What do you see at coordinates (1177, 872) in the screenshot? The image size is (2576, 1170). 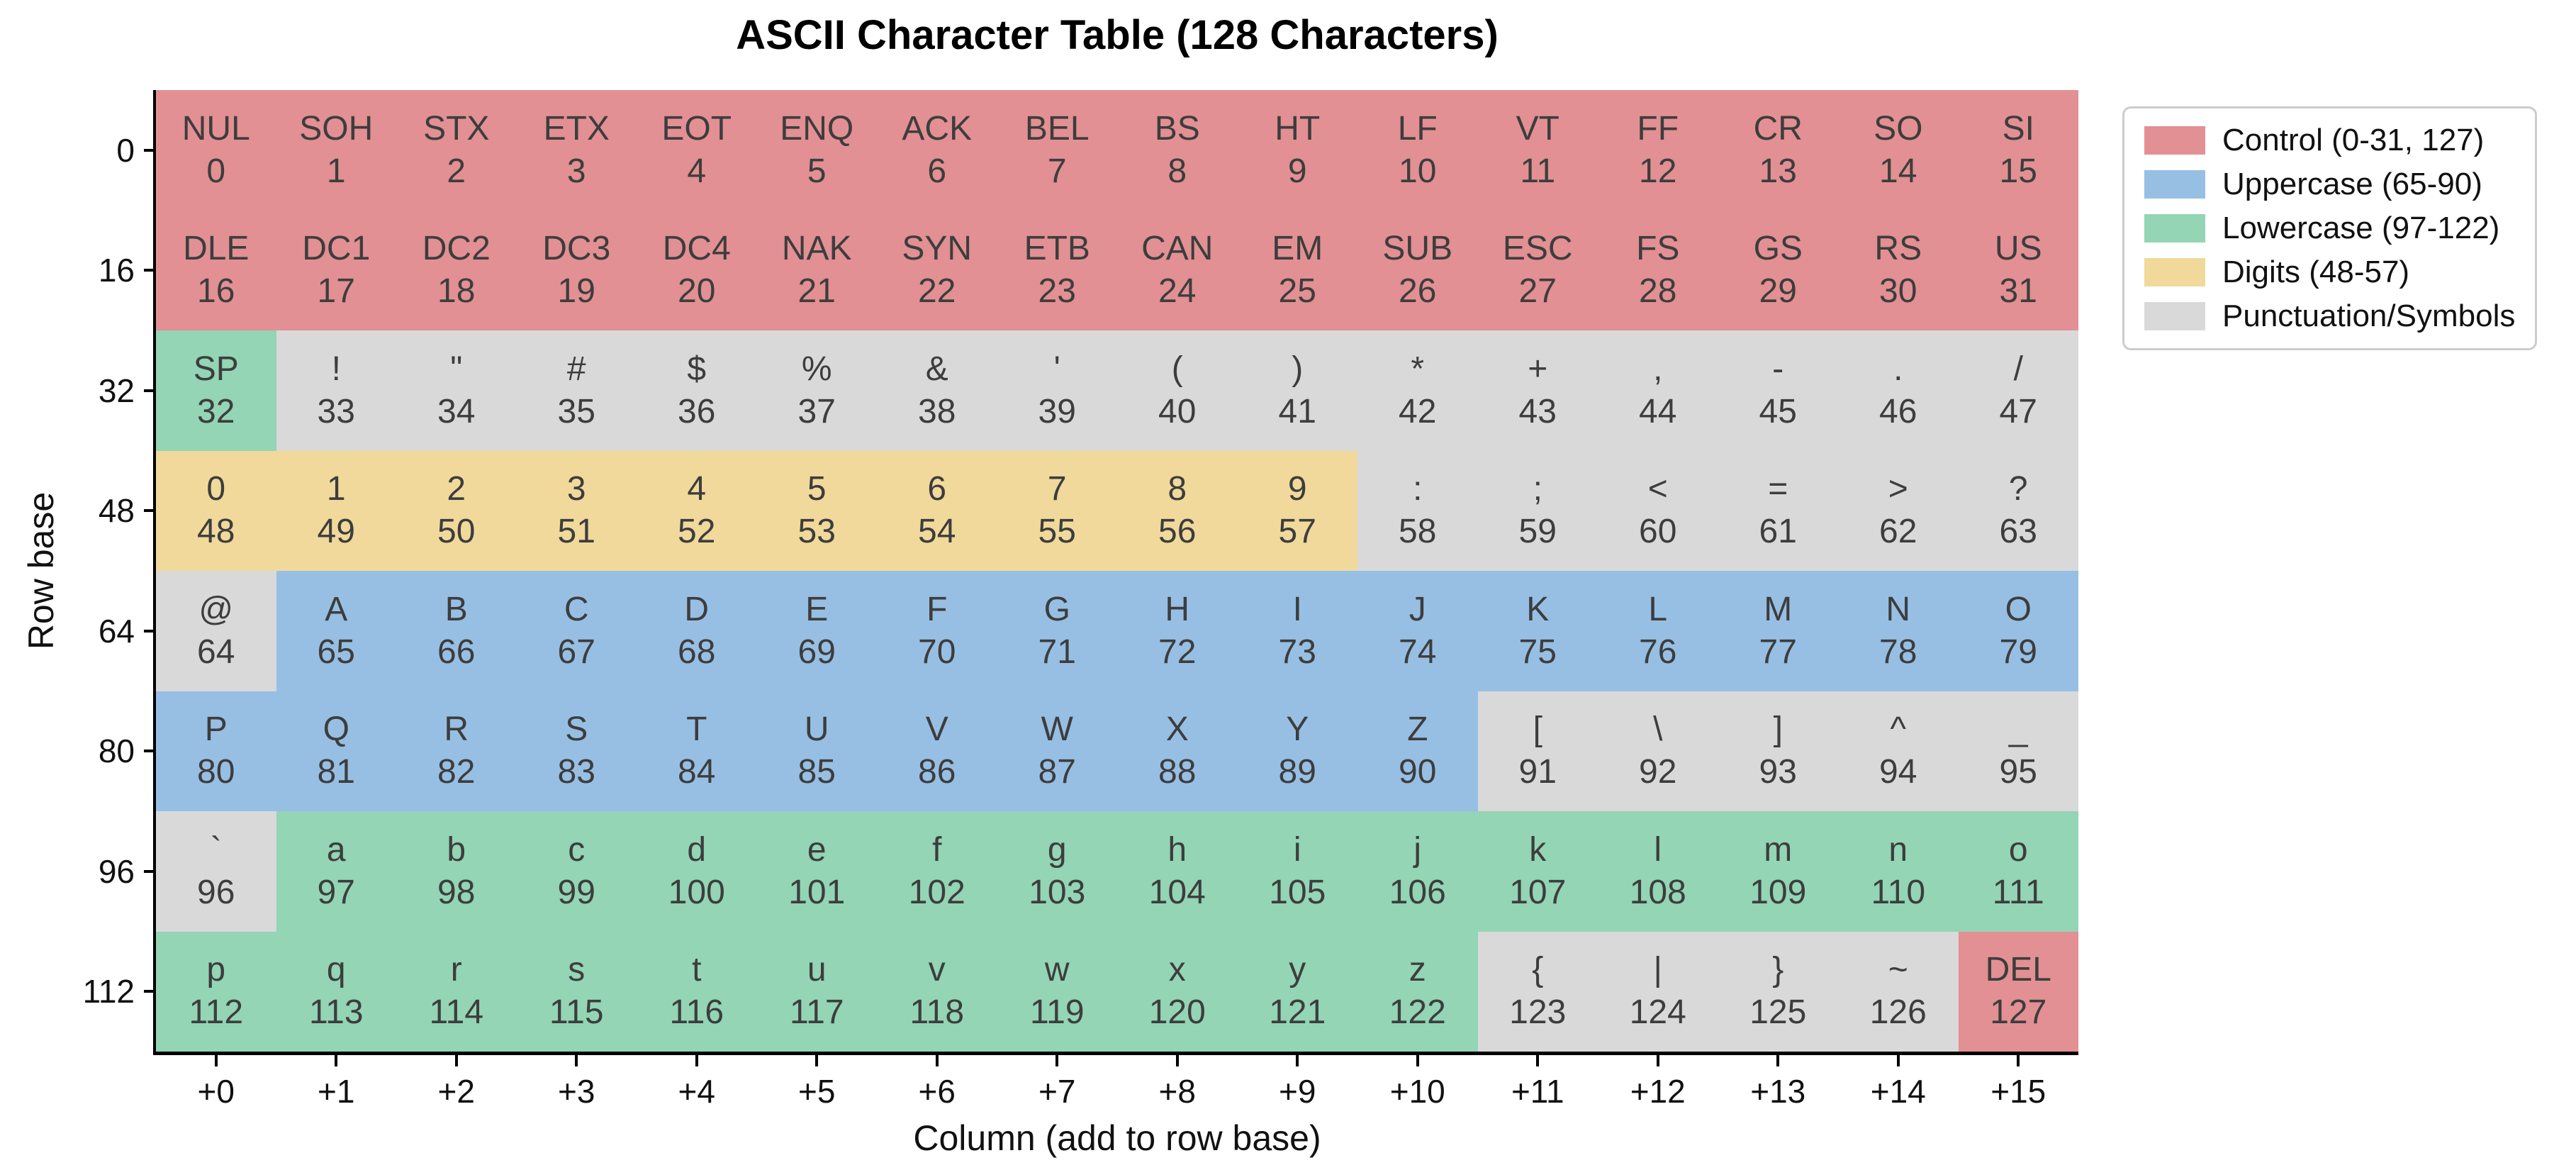 I see `ascii-cell-104: h 104` at bounding box center [1177, 872].